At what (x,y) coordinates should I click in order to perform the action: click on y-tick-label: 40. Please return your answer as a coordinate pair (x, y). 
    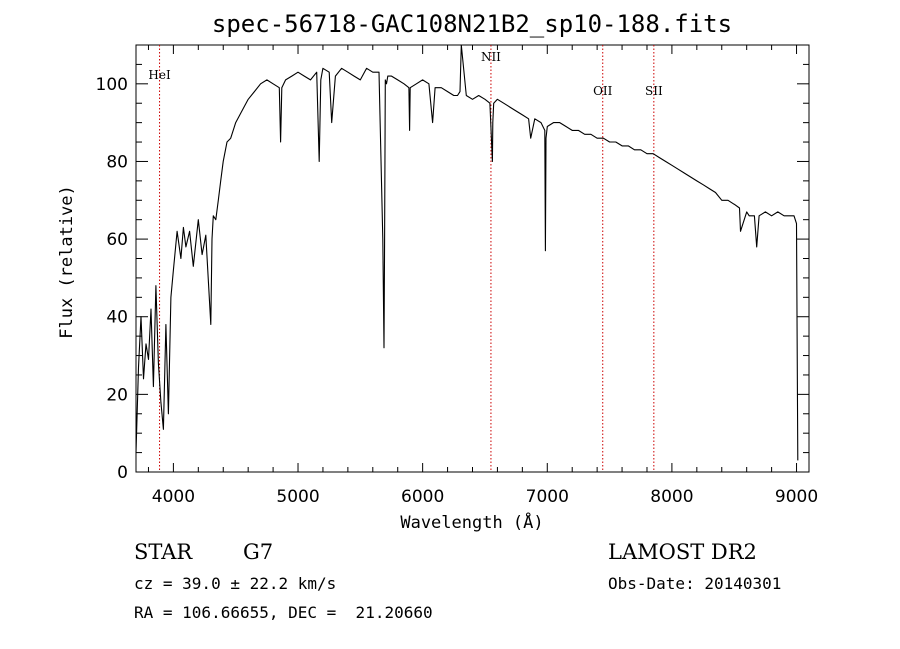
    Looking at the image, I should click on (117, 318).